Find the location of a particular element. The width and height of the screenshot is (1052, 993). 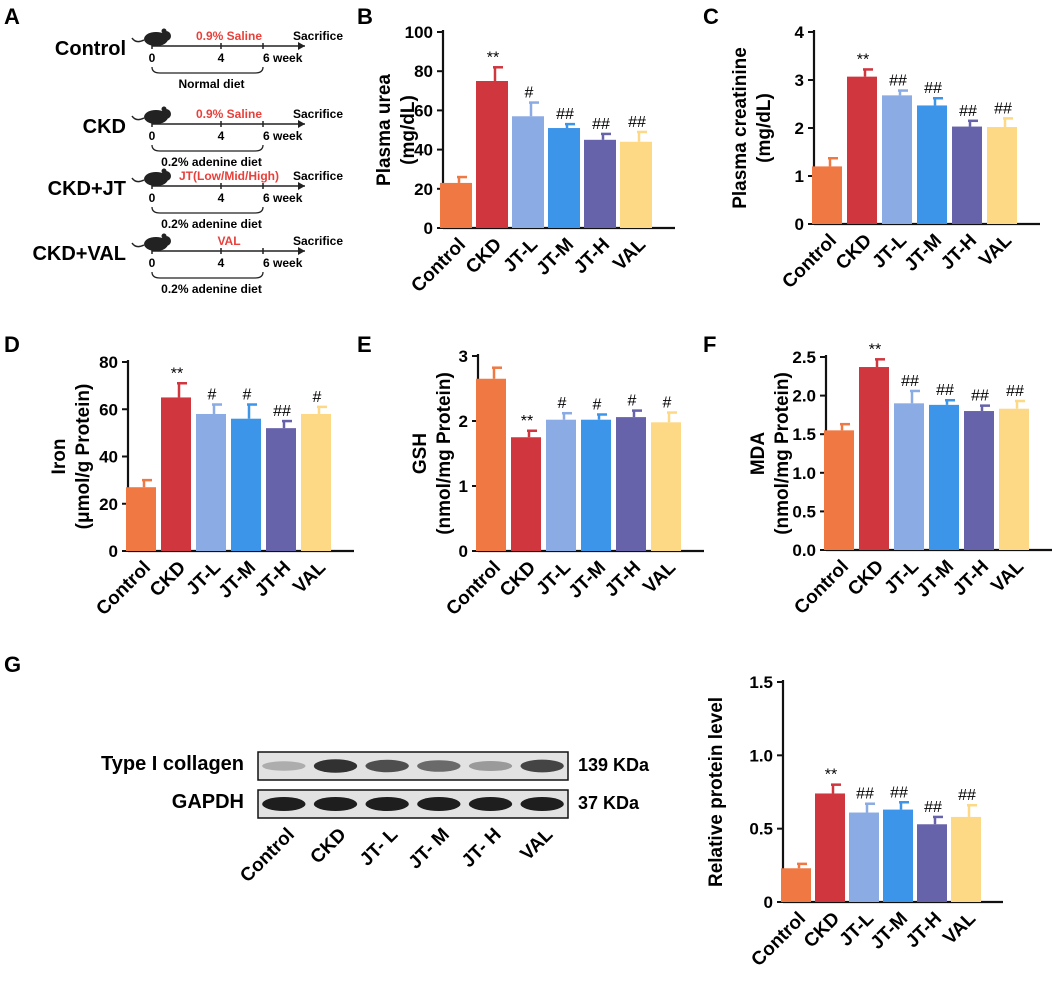

panel-letter-f: F is located at coordinates (709, 344).